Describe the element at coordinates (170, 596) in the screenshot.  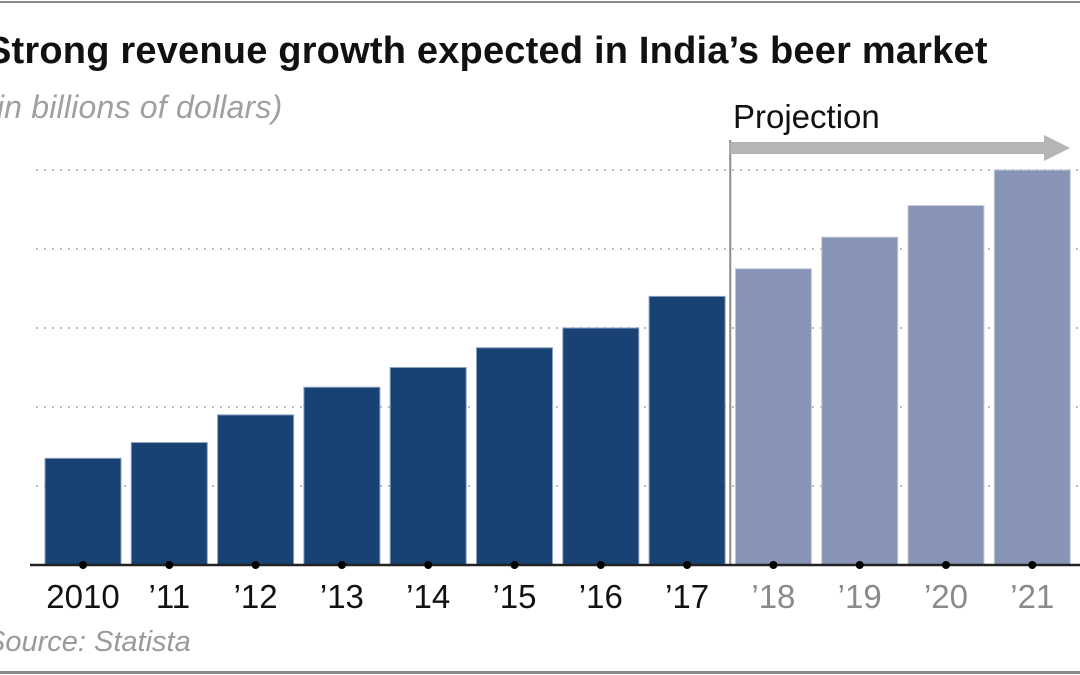
I see `x-tick-label: ’11` at that location.